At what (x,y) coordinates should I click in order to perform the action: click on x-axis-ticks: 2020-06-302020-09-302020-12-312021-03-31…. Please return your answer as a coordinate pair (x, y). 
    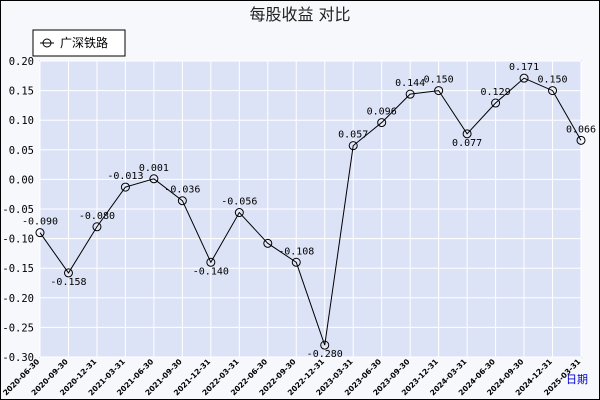
    Looking at the image, I should click on (291, 377).